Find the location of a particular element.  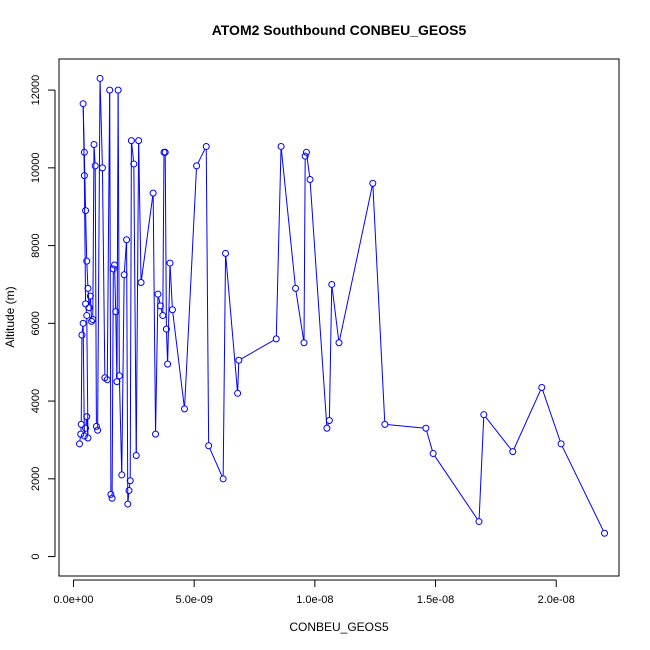

x-axis: 0.0e+00 5.0e-09 1.0e-08 1.5e-08 2.0e-08 is located at coordinates (314, 592).